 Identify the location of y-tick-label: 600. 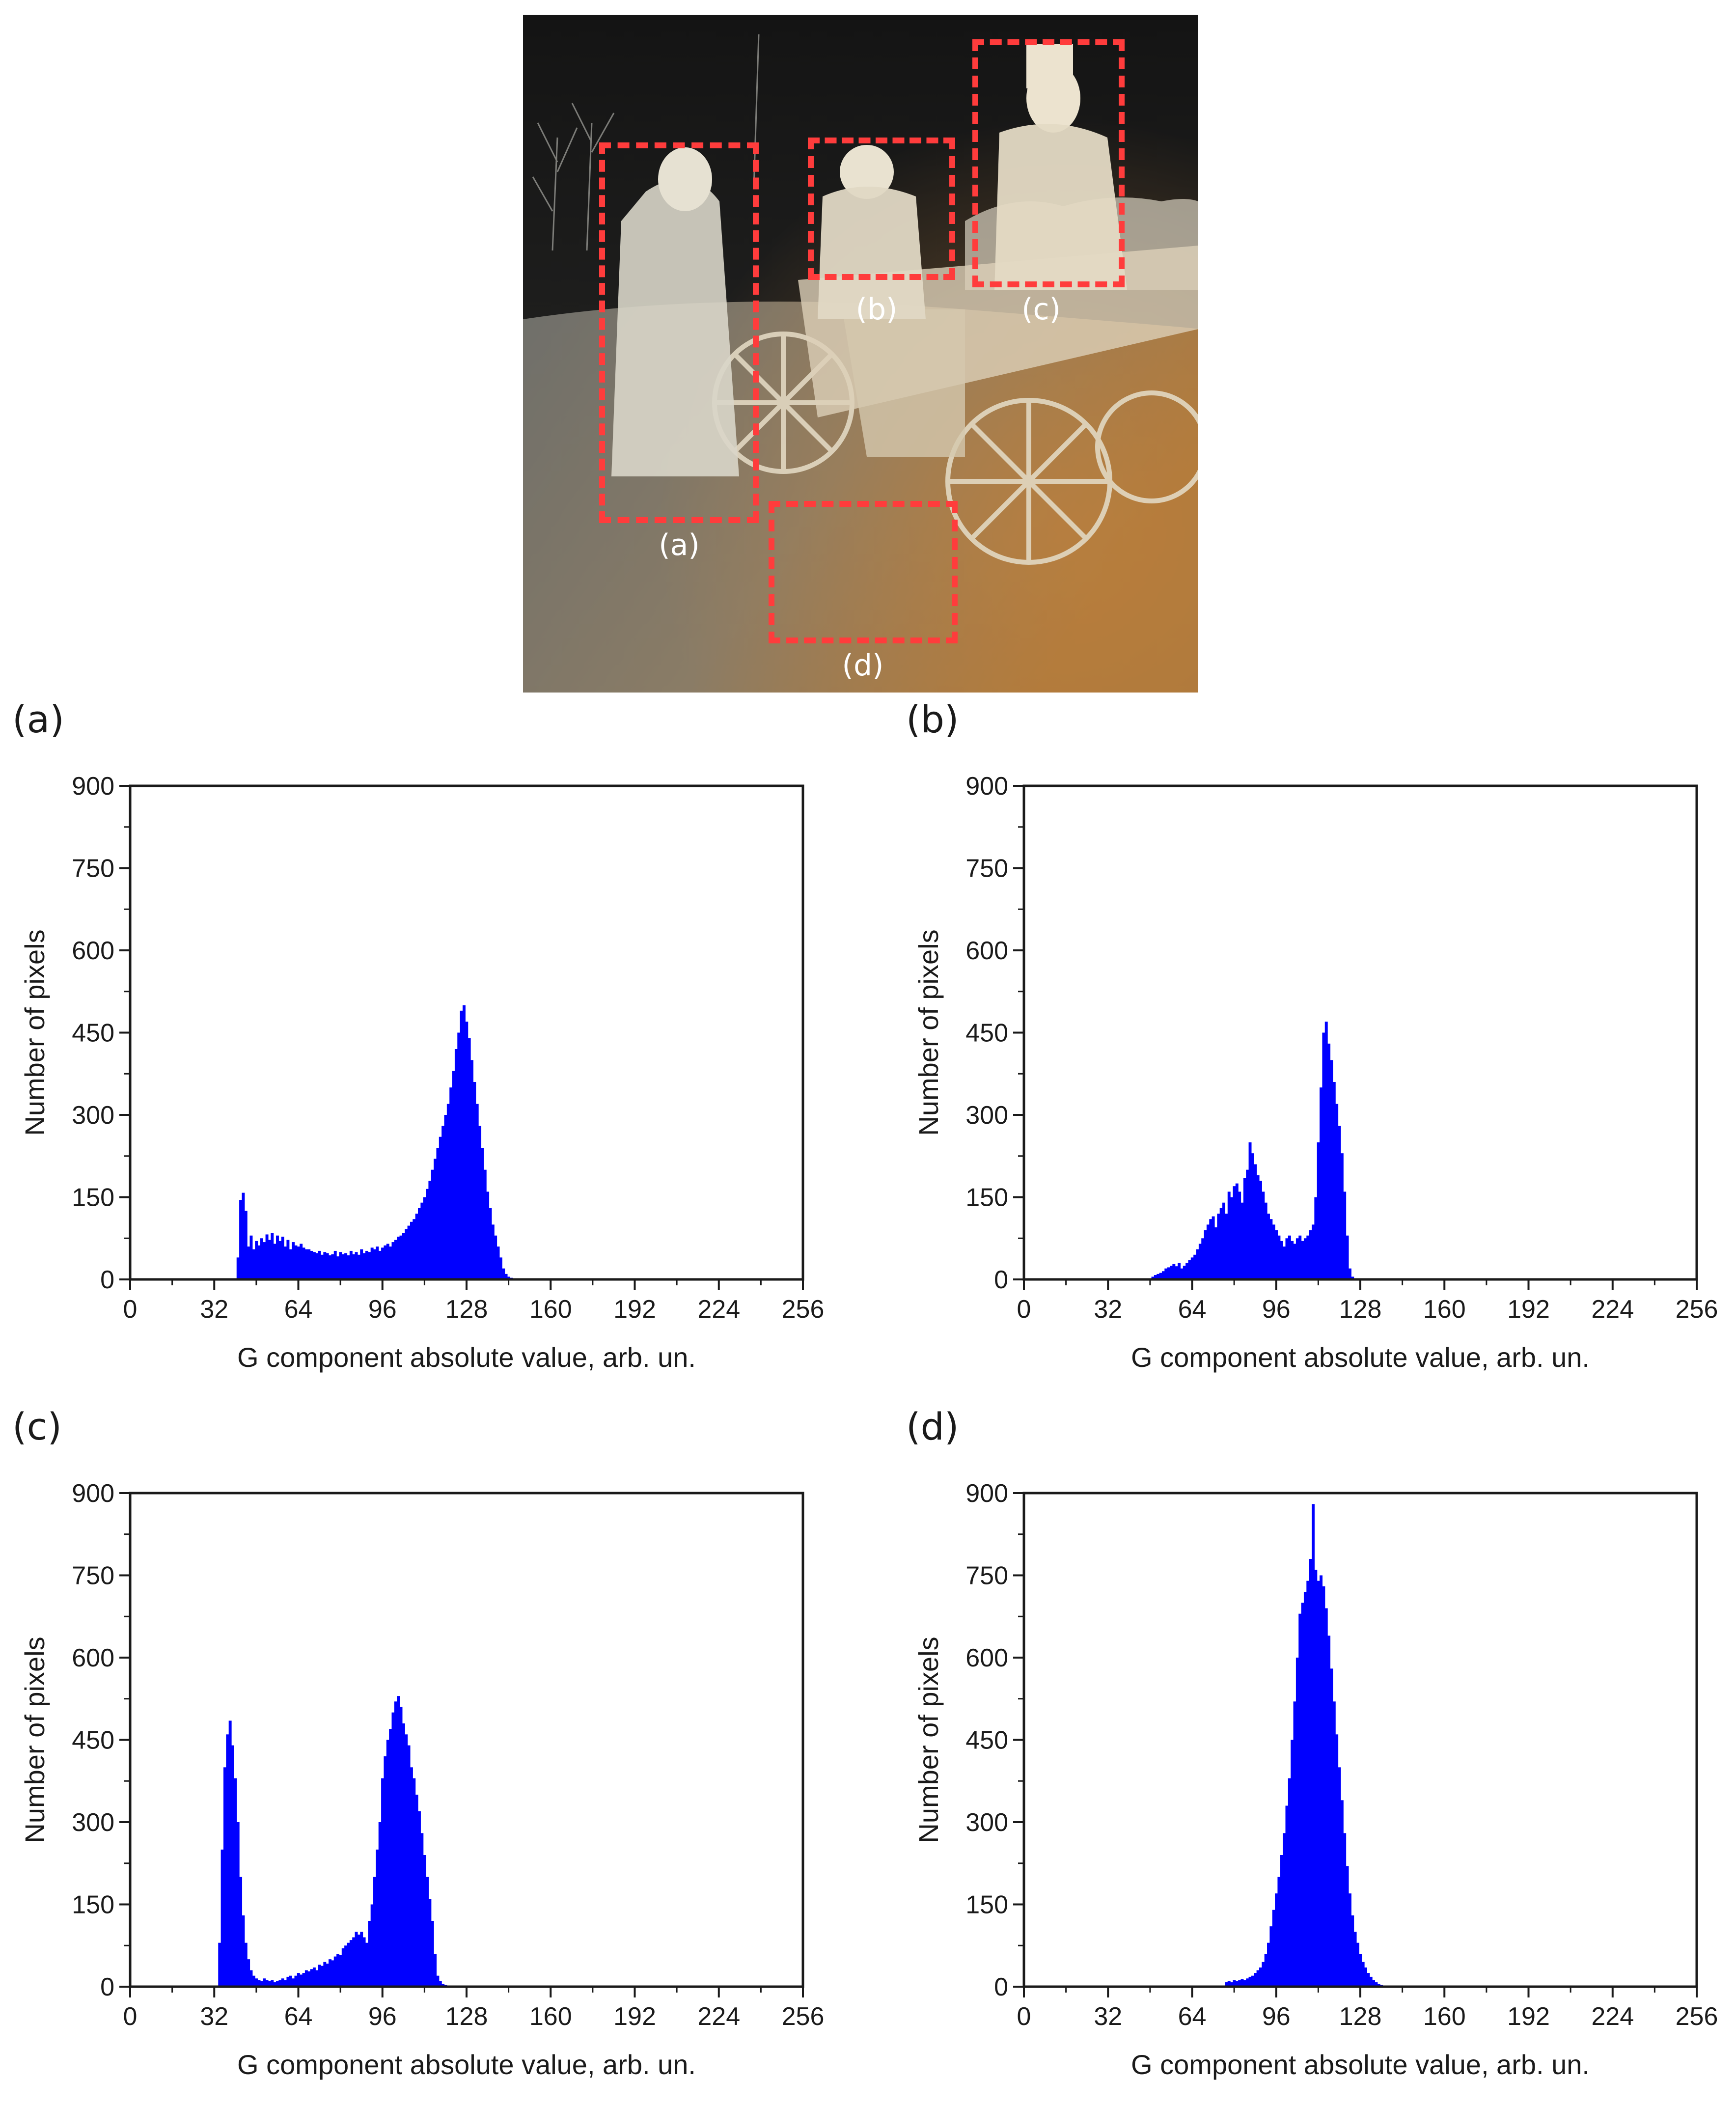
(986, 1658).